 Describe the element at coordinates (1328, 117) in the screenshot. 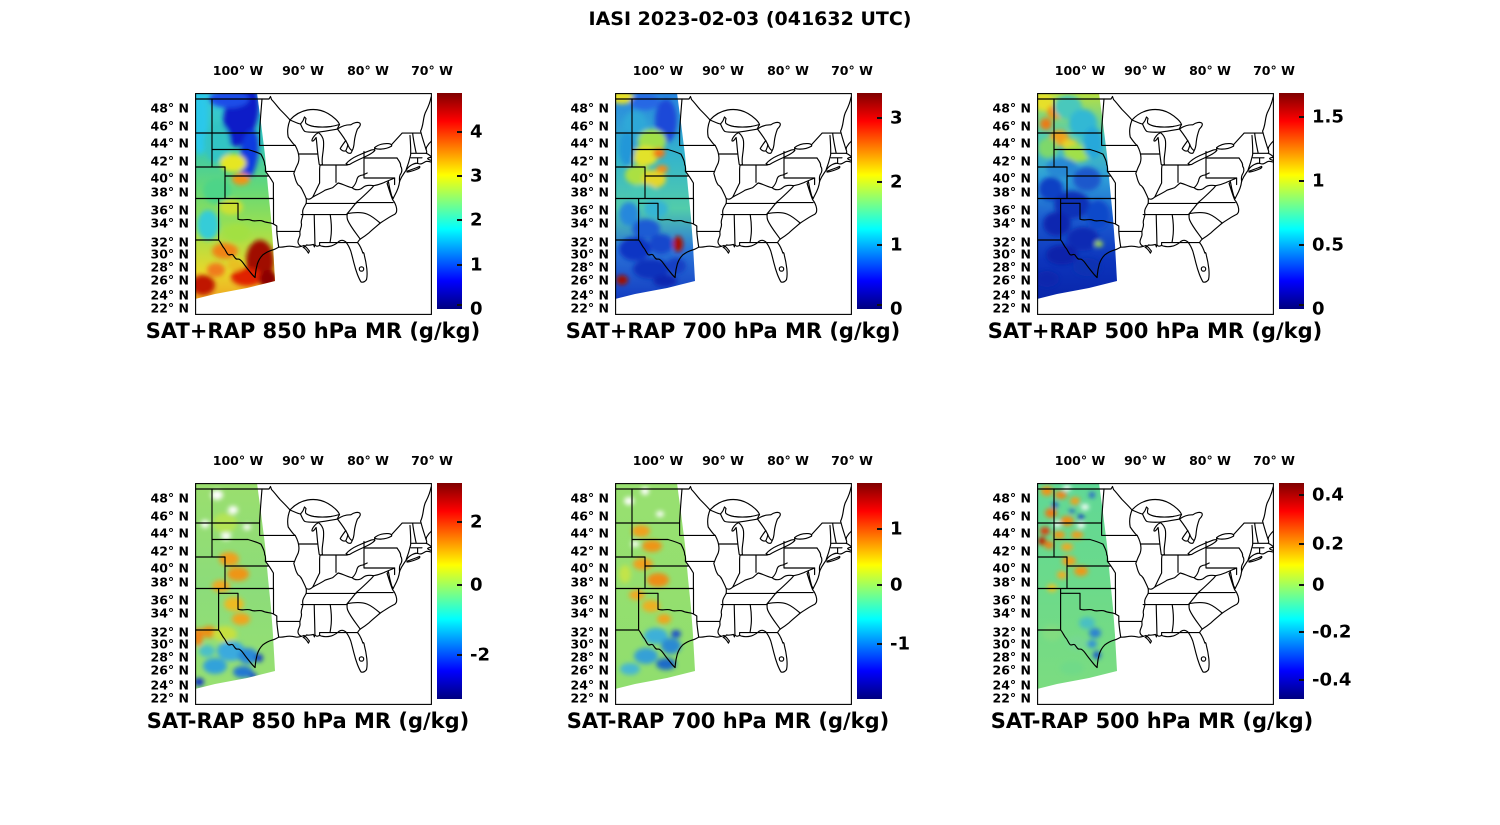

I see `cbar-tick-label: 1.5` at that location.